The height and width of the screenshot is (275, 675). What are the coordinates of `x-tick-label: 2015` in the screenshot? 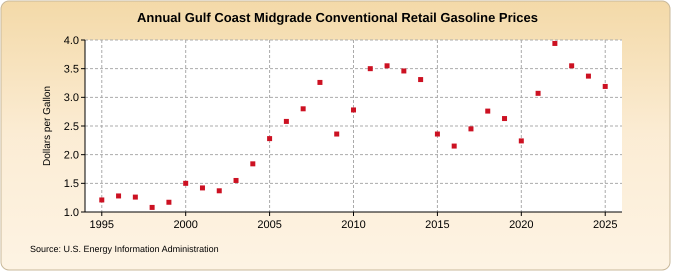 It's located at (437, 225).